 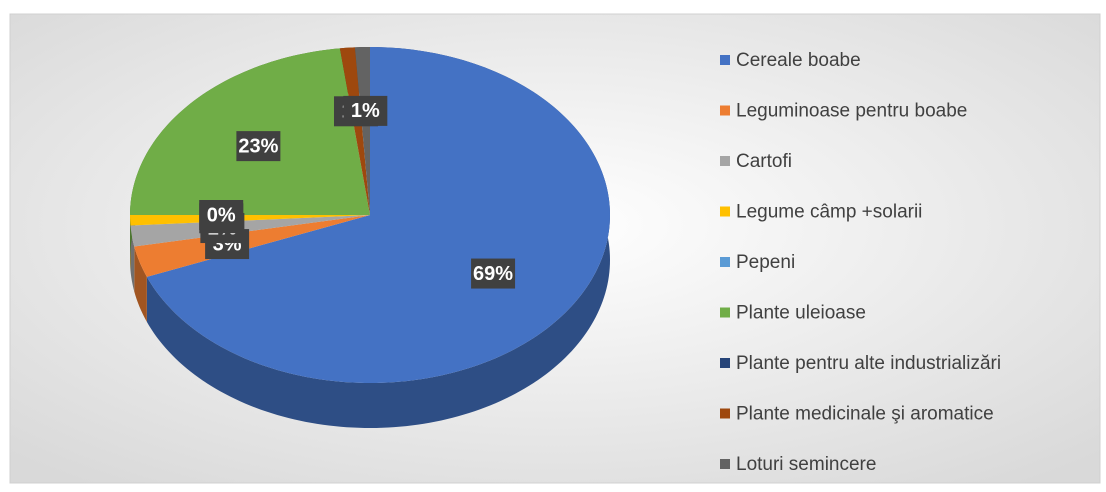 What do you see at coordinates (806, 464) in the screenshot?
I see `legend-label: Loturi semincere` at bounding box center [806, 464].